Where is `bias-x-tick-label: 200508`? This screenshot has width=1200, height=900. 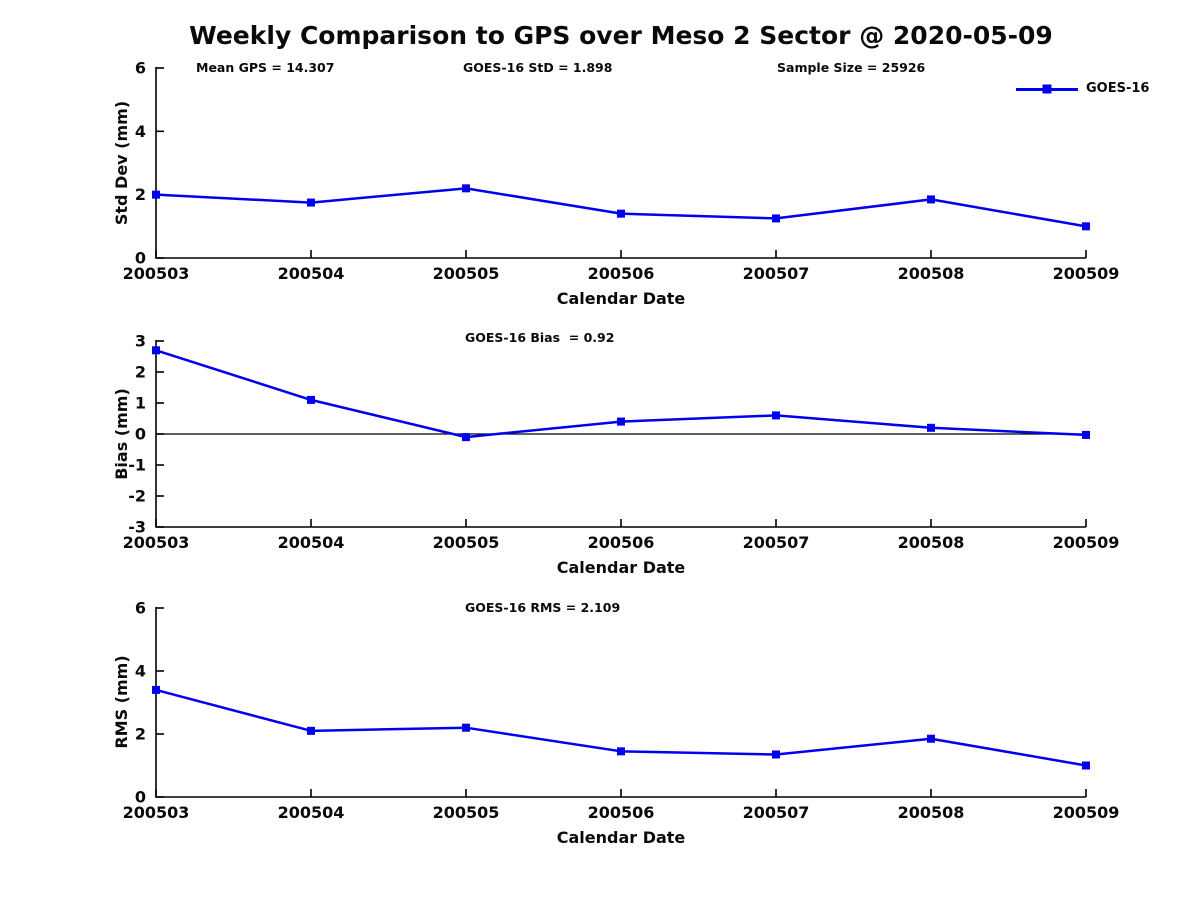
bias-x-tick-label: 200508 is located at coordinates (931, 542).